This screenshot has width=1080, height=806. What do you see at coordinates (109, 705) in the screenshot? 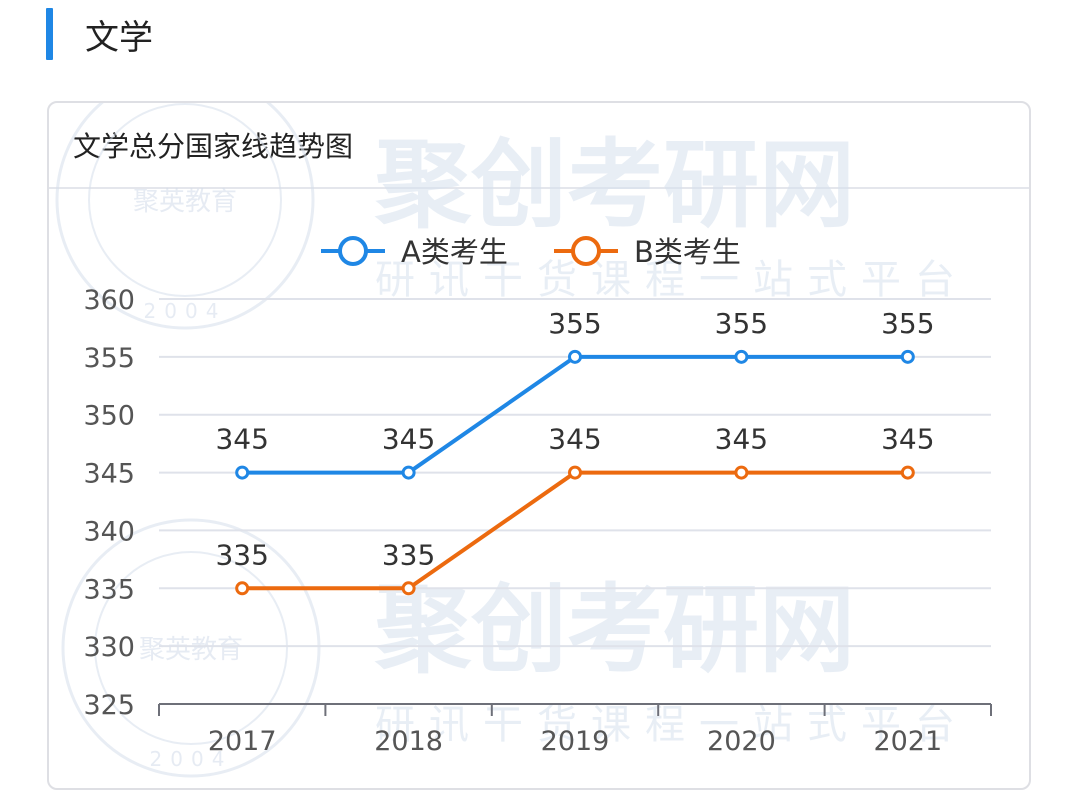
I see `y-tick-label: 325` at bounding box center [109, 705].